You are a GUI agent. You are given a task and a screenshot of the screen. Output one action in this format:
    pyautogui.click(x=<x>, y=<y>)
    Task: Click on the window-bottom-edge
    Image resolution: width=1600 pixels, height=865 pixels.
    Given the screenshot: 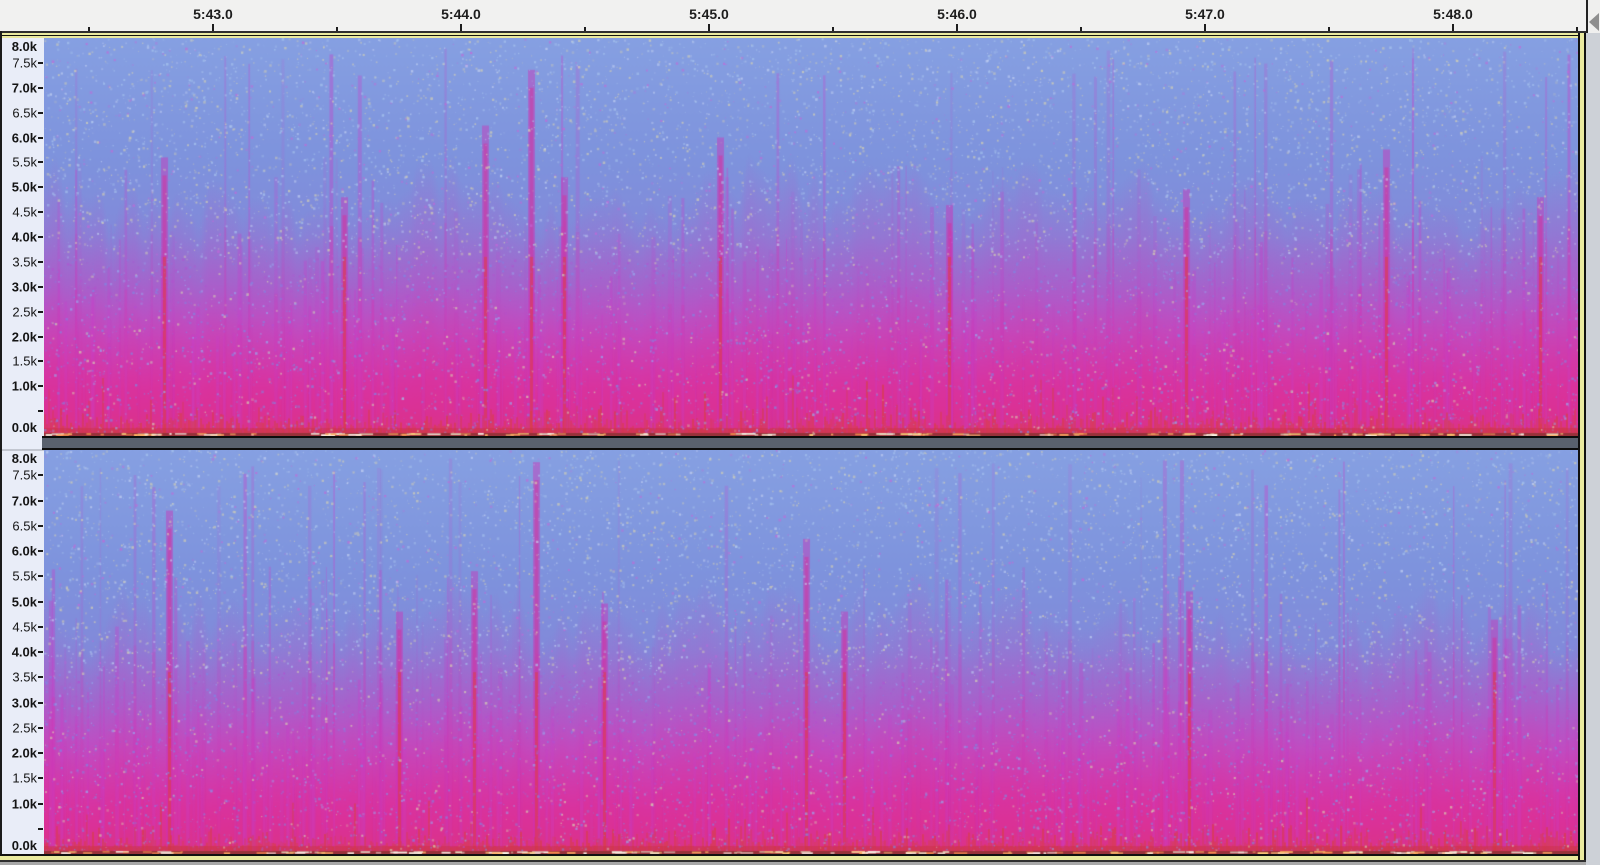 What is the action you would take?
    pyautogui.click(x=793, y=862)
    